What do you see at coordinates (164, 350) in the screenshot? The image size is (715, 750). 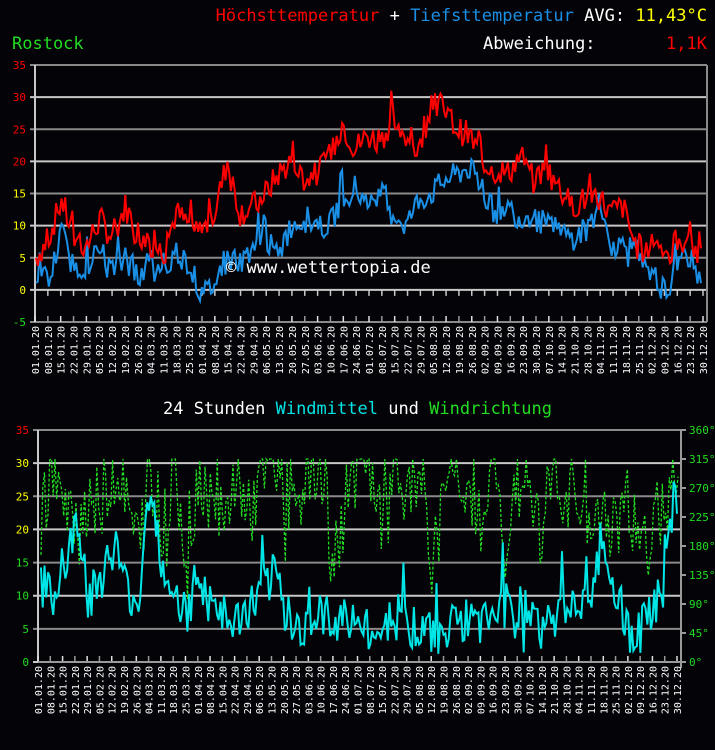 I see `x-tick-label: 11.03.20` at bounding box center [164, 350].